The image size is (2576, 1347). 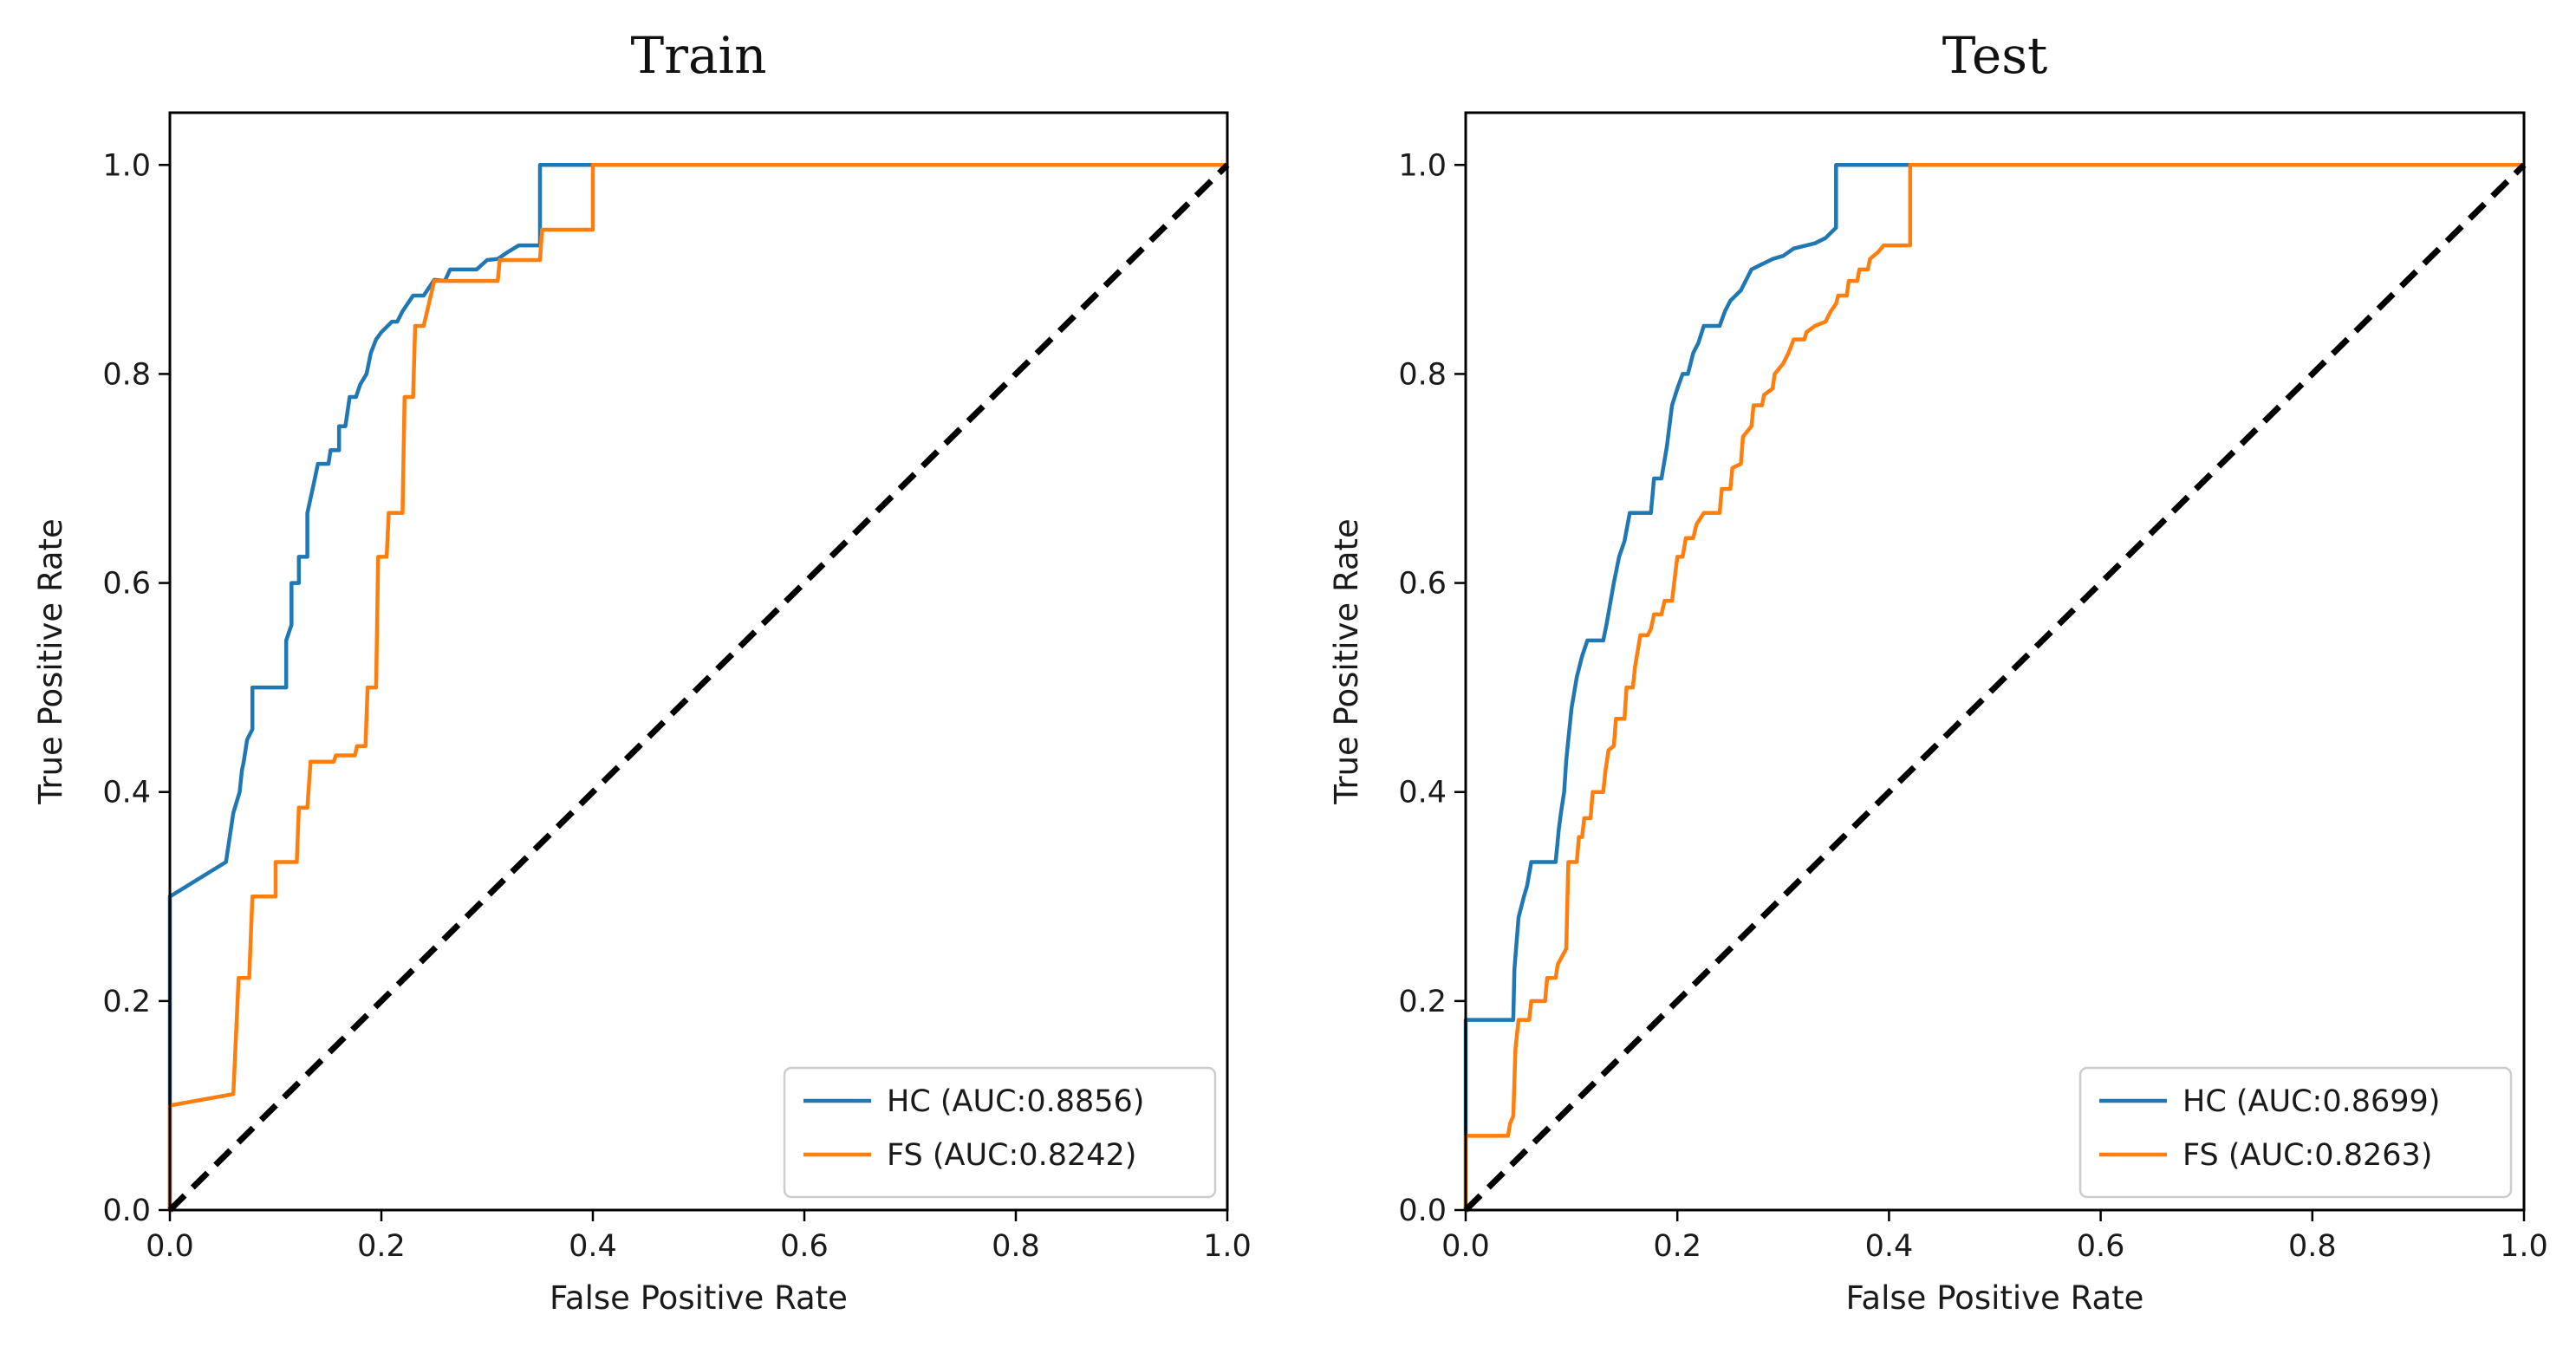 What do you see at coordinates (699, 56) in the screenshot?
I see `train-chart-title: Train` at bounding box center [699, 56].